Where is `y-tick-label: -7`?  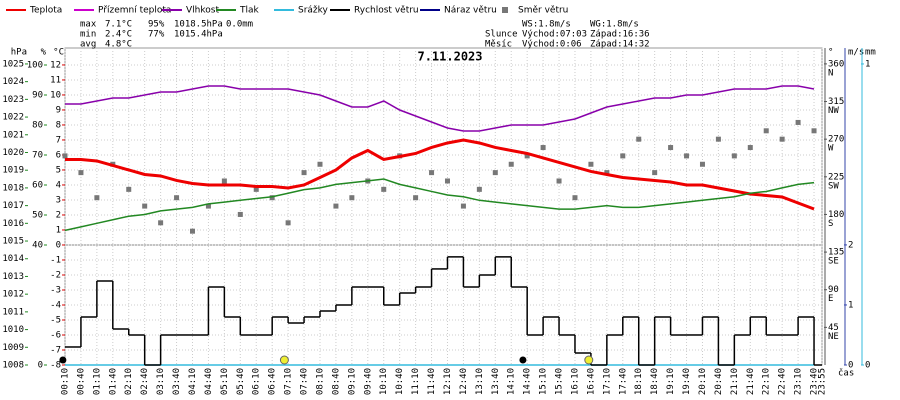 y-tick-label: -7 is located at coordinates (55, 350).